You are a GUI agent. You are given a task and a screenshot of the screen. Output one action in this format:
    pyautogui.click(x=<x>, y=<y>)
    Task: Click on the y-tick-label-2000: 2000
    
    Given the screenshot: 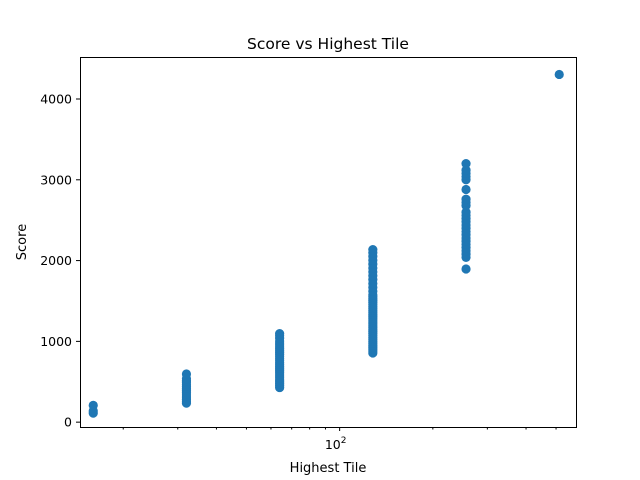 What is the action you would take?
    pyautogui.click(x=56, y=260)
    